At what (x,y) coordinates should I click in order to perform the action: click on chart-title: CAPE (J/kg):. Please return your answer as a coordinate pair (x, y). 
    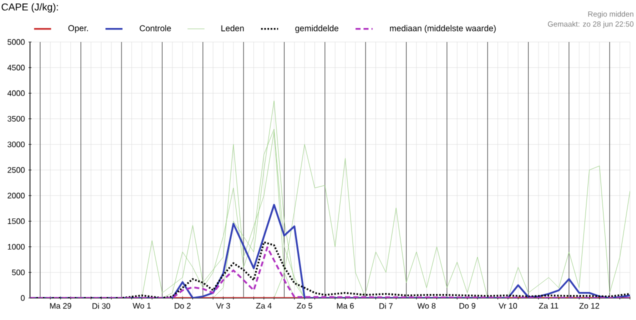
    Looking at the image, I should click on (30, 7).